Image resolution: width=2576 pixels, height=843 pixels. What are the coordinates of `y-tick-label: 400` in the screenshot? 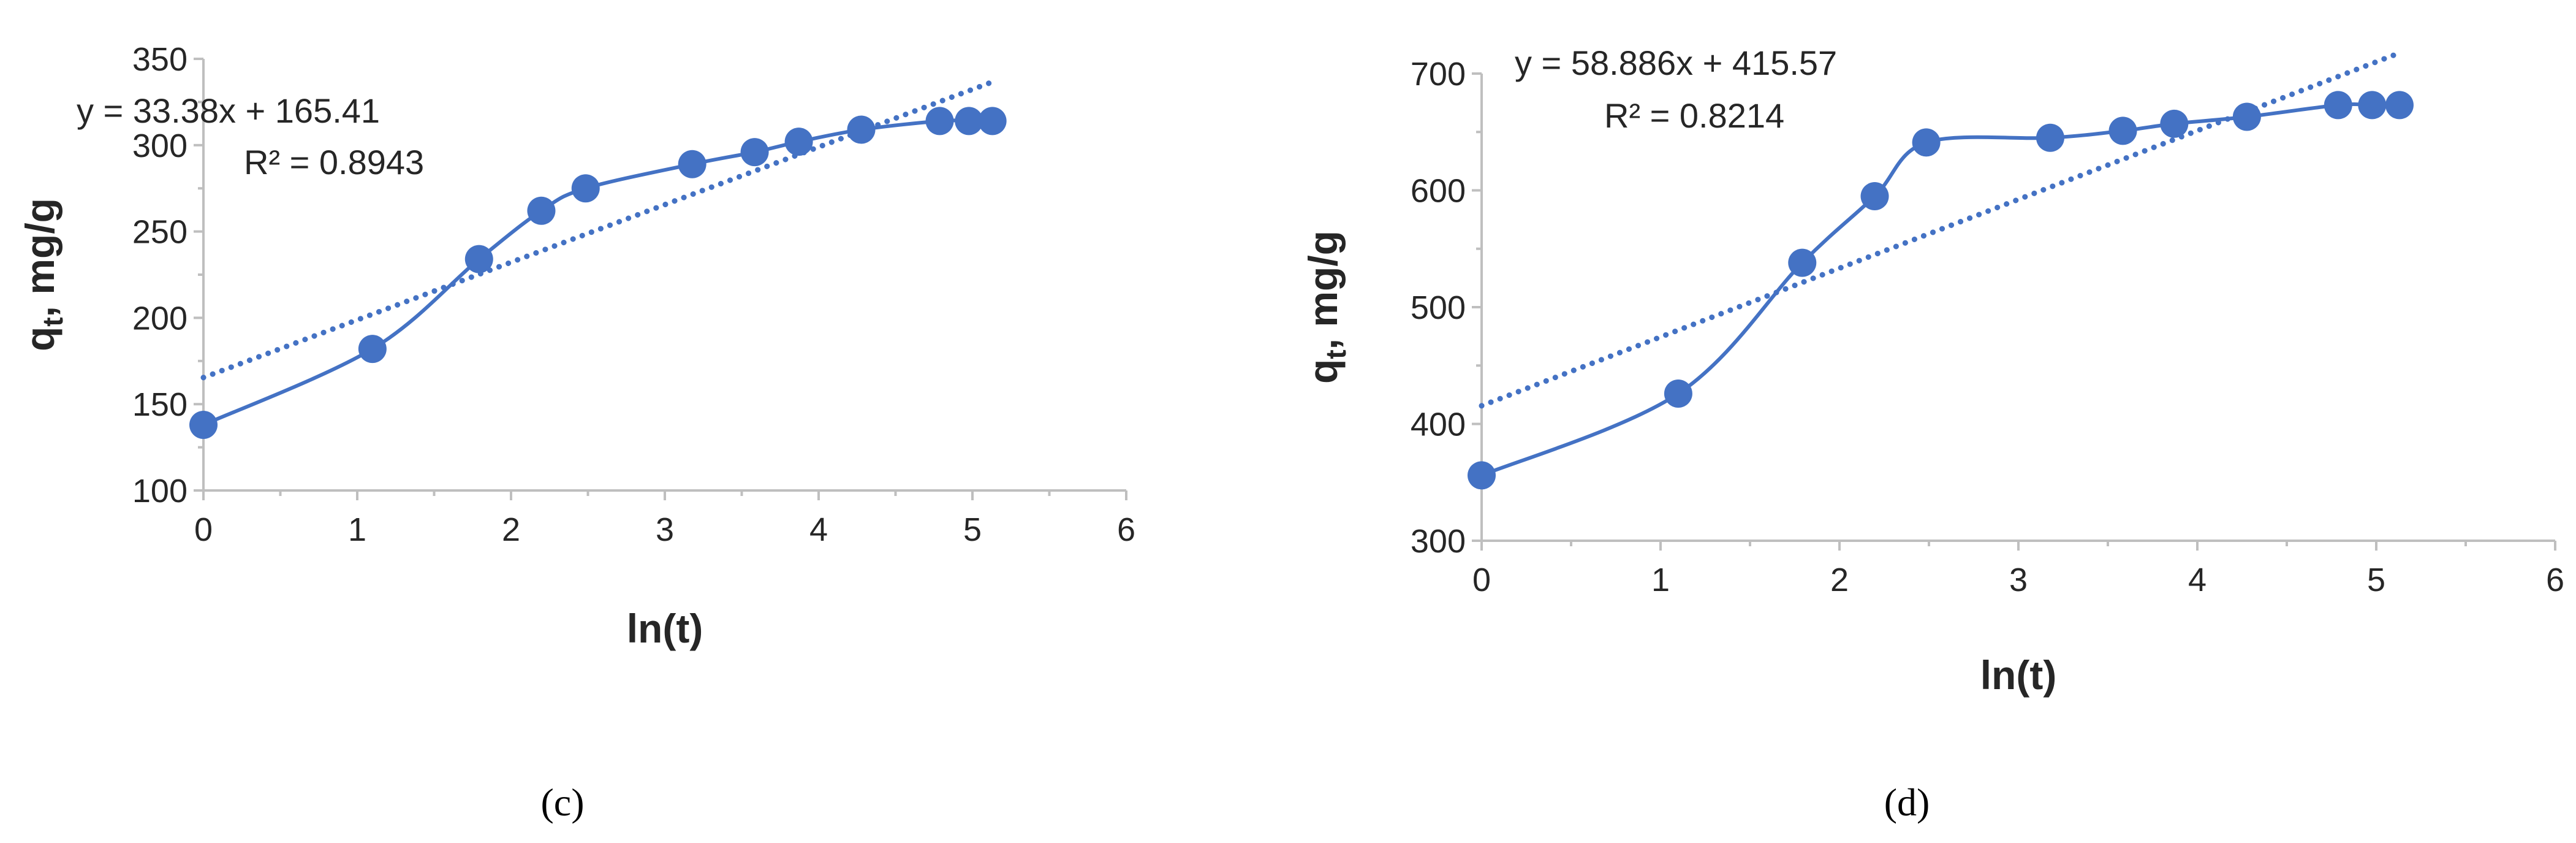 It's located at (1439, 424).